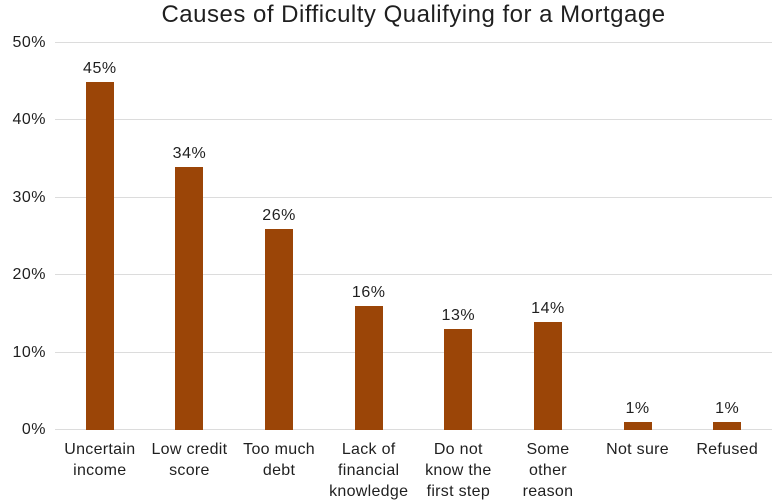  What do you see at coordinates (189, 153) in the screenshot?
I see `bar-value-label: 34%` at bounding box center [189, 153].